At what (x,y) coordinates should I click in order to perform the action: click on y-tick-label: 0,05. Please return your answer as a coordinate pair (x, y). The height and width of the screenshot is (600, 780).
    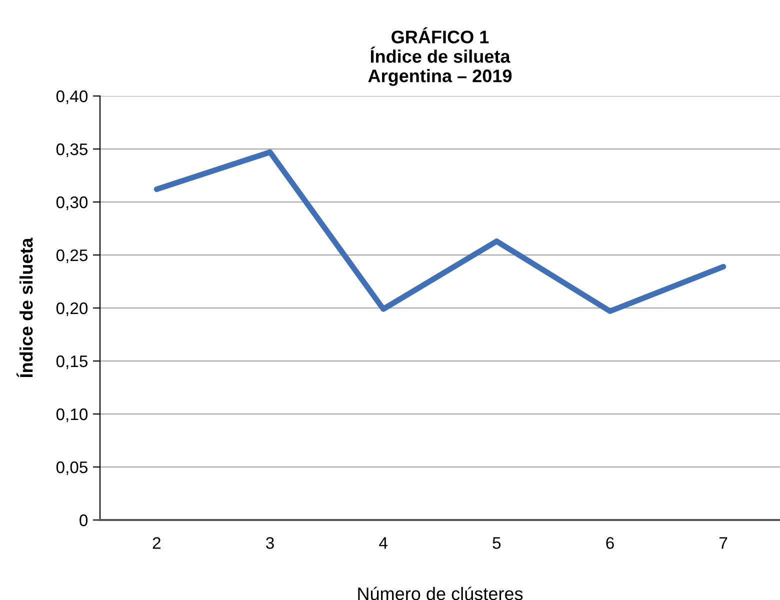
    Looking at the image, I should click on (72, 468).